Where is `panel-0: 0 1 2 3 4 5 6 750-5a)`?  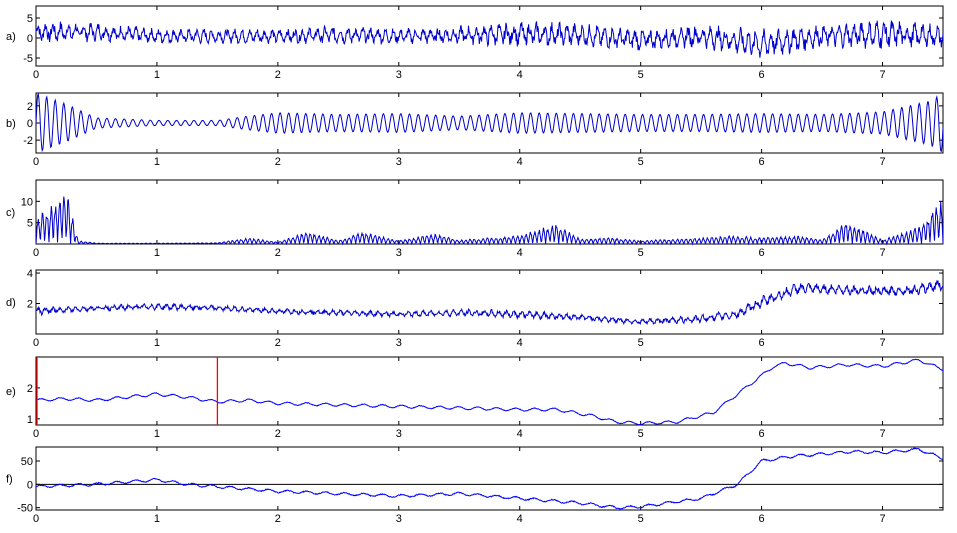
panel-0: 0 1 2 3 4 5 6 750-5a) is located at coordinates (475, 43).